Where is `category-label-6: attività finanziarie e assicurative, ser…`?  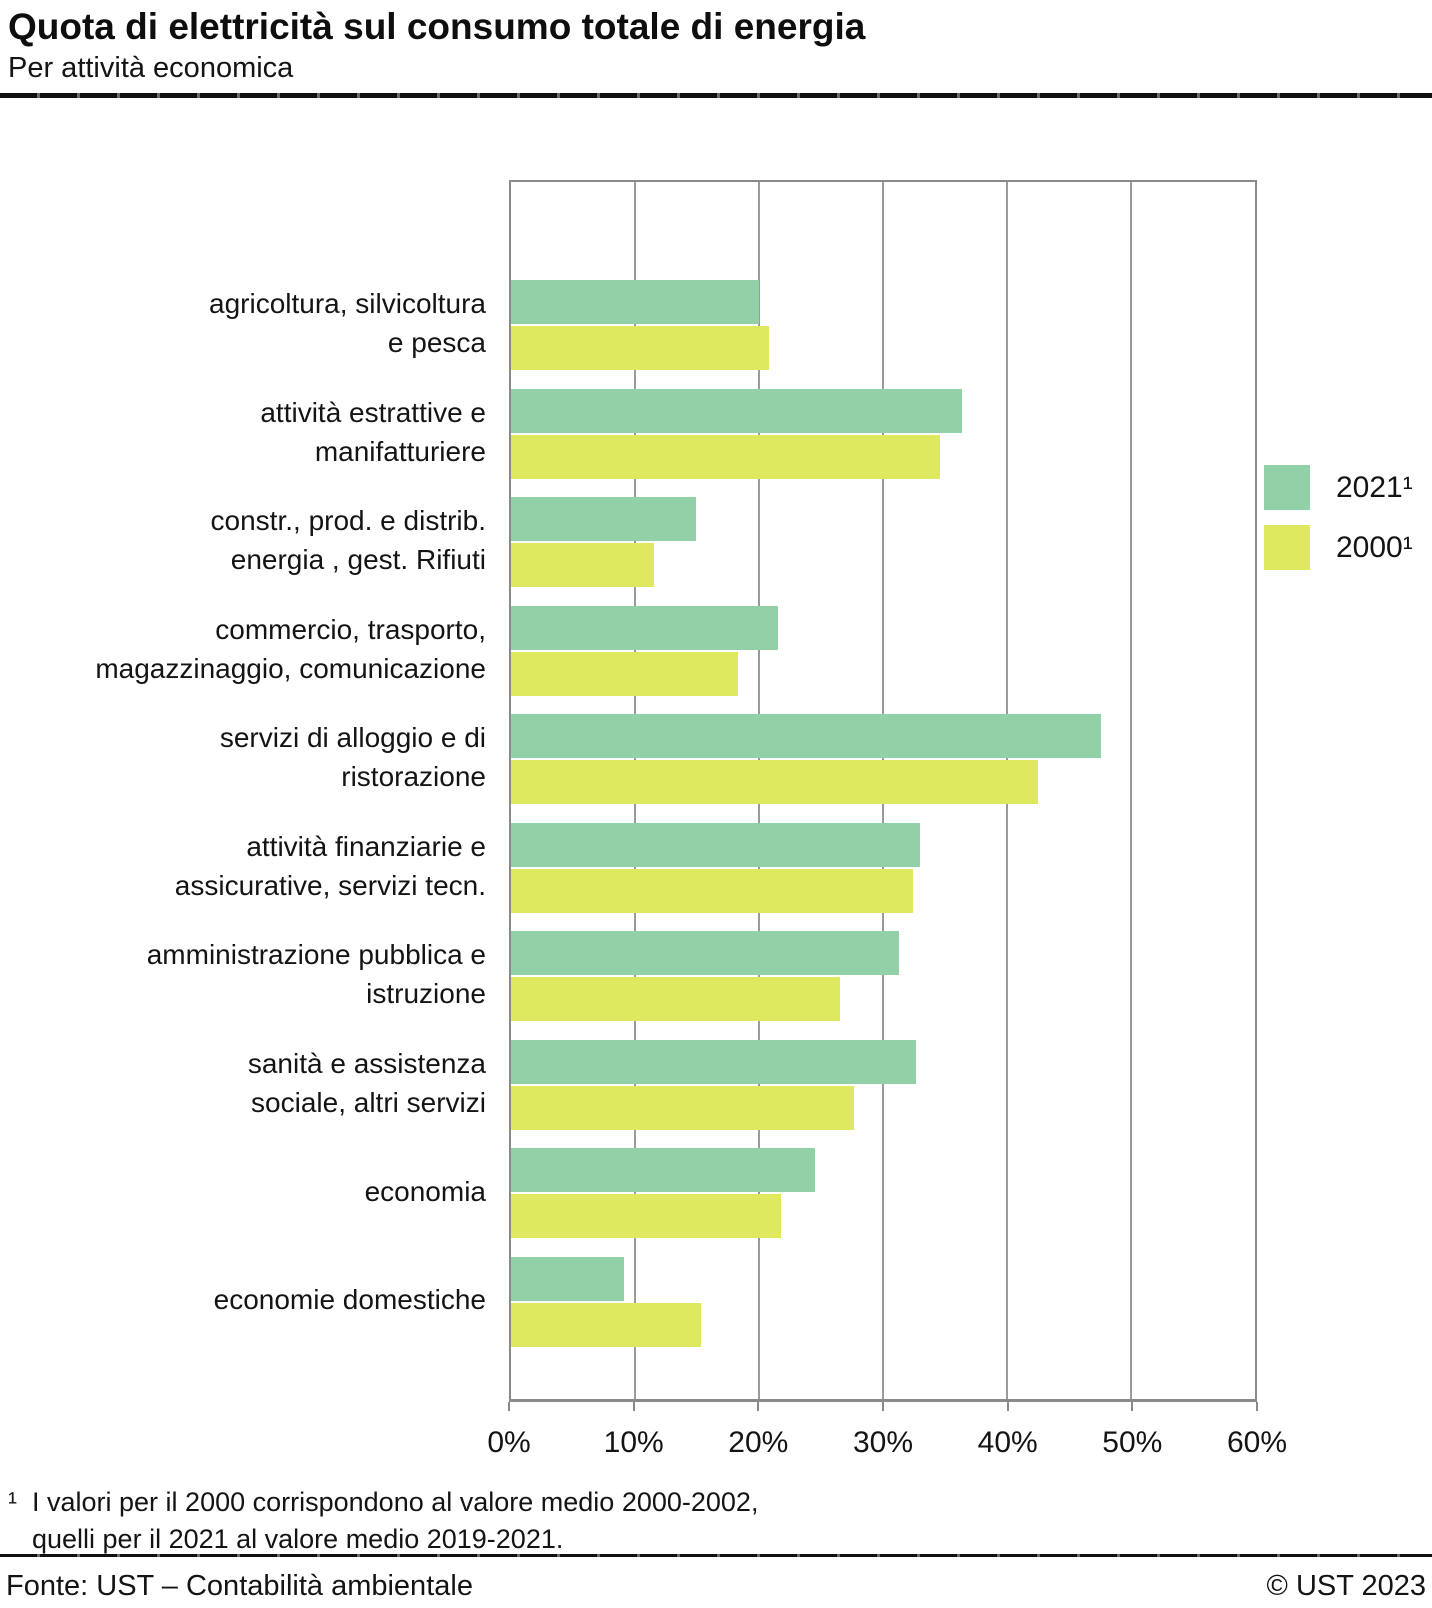
category-label-6: attività finanziarie e assicurative, ser… is located at coordinates (330, 865).